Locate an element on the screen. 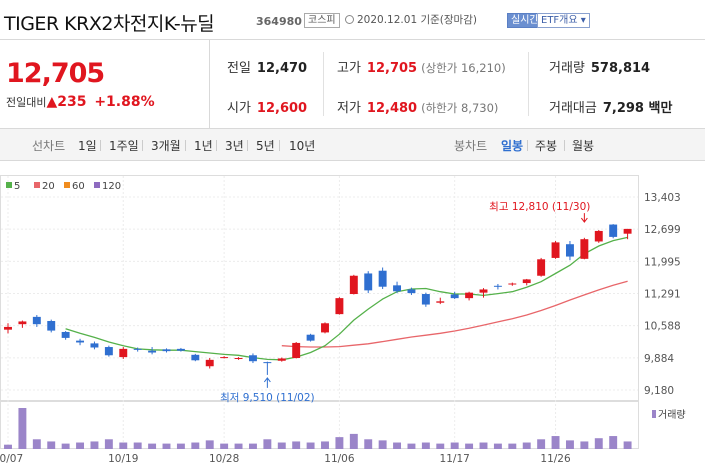 The width and height of the screenshot is (705, 464). tab-3m: 3개월 is located at coordinates (166, 146).